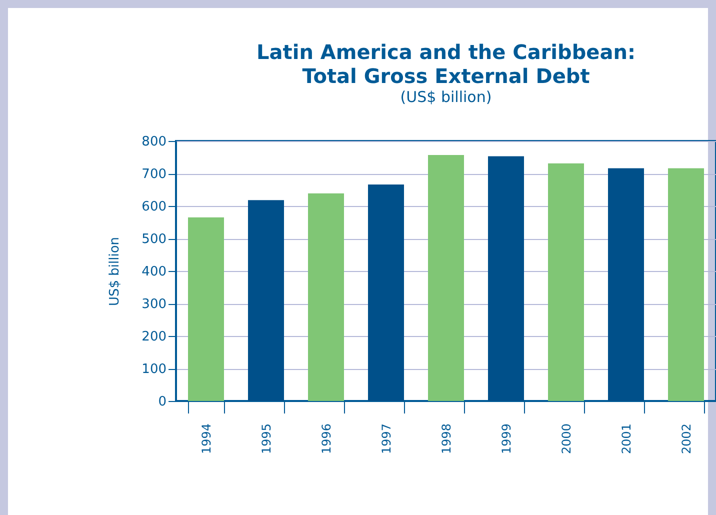 The image size is (716, 515). I want to click on x-tick-label: 1994, so click(207, 439).